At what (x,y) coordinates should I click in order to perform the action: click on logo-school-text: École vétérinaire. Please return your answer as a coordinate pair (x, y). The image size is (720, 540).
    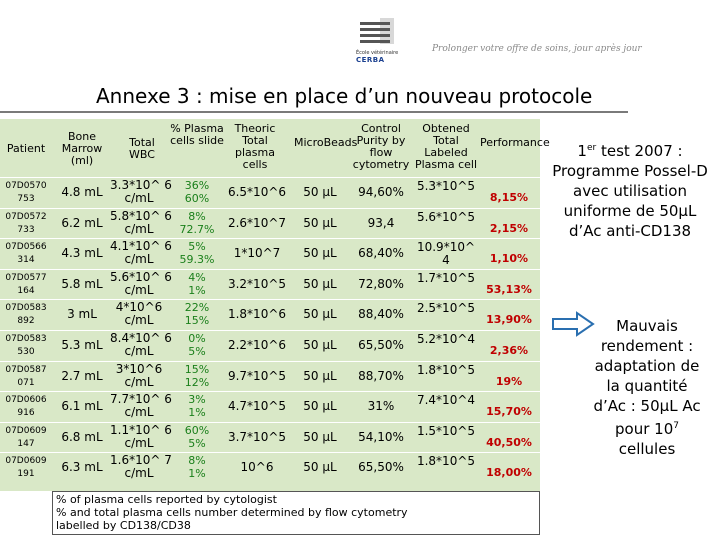
    Looking at the image, I should click on (377, 53).